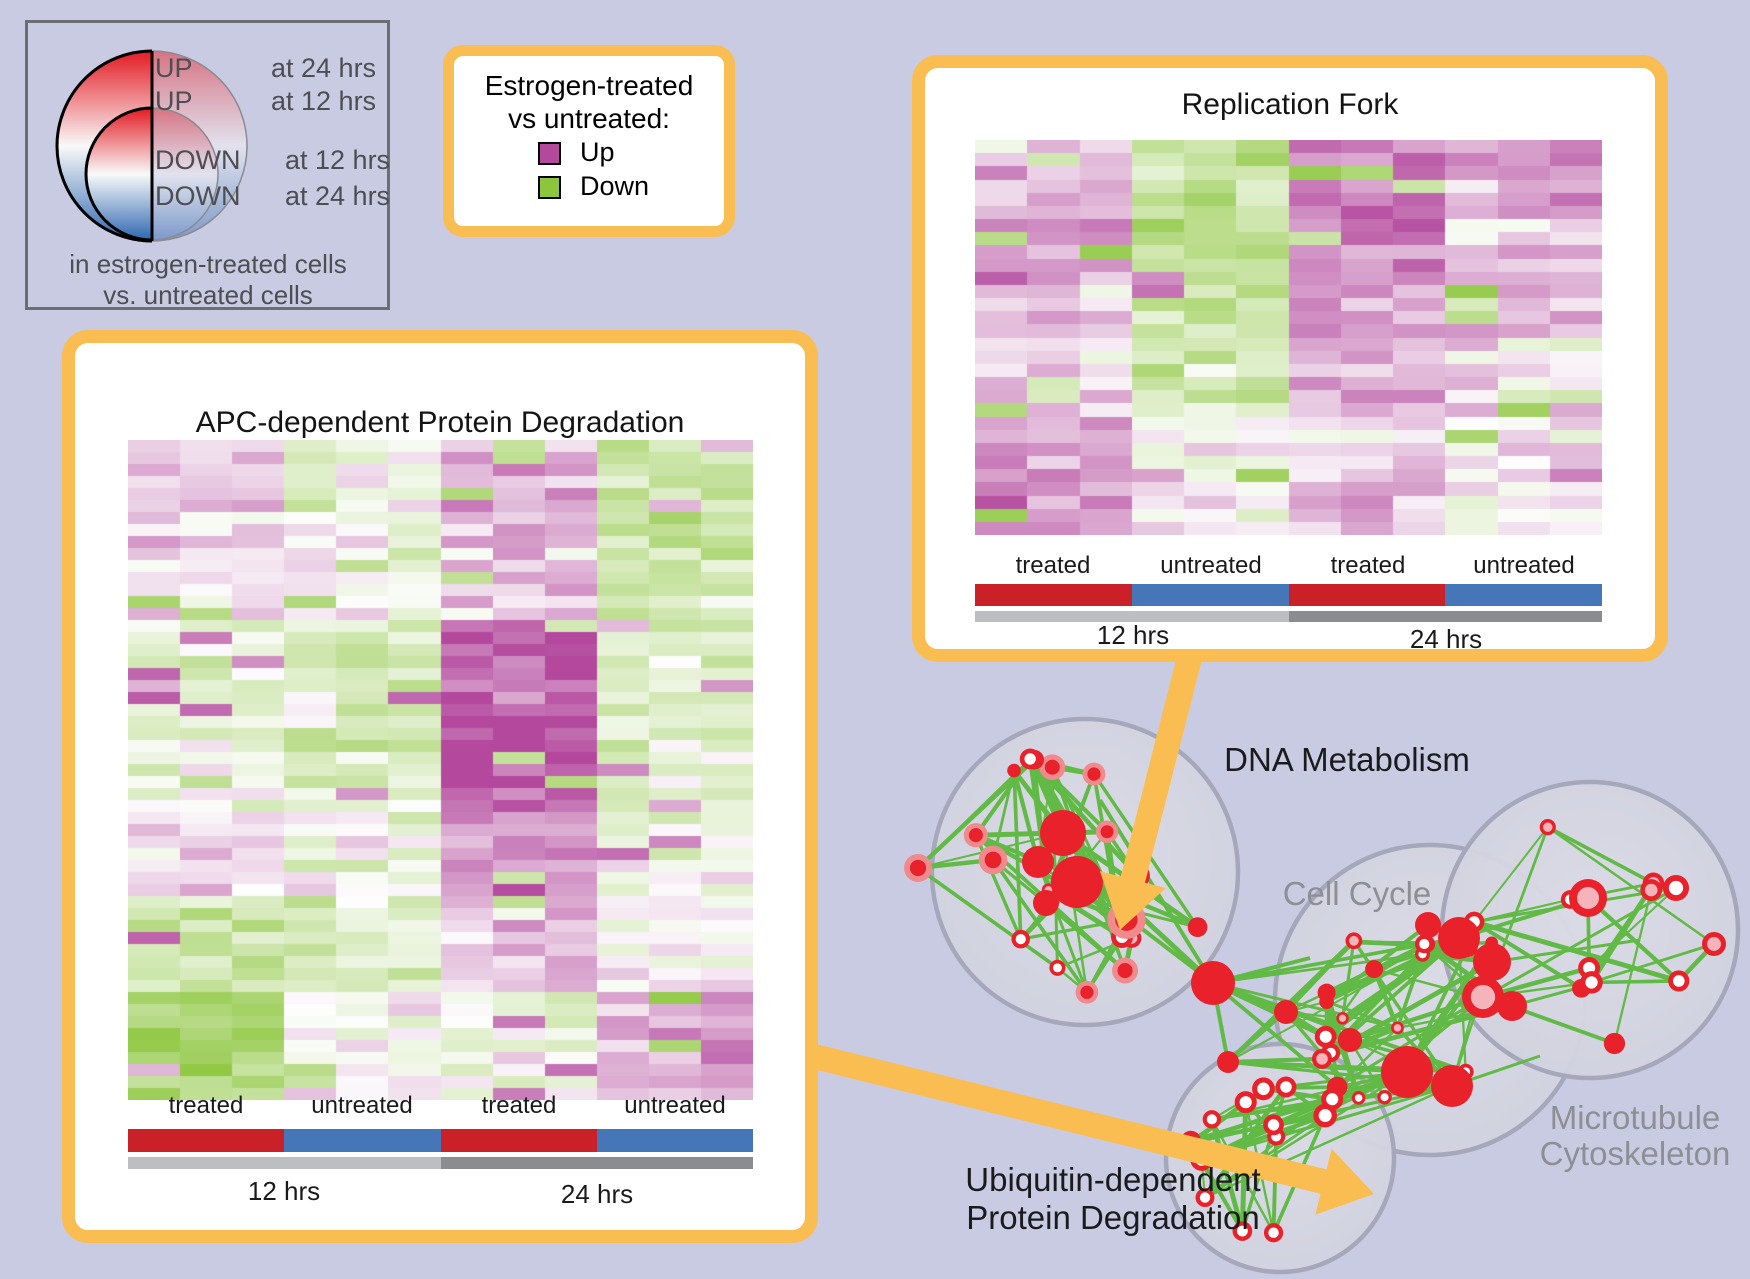 This screenshot has width=1750, height=1279. Describe the element at coordinates (1347, 759) in the screenshot. I see `dna-metabolism-label: DNA Metabolism` at that location.